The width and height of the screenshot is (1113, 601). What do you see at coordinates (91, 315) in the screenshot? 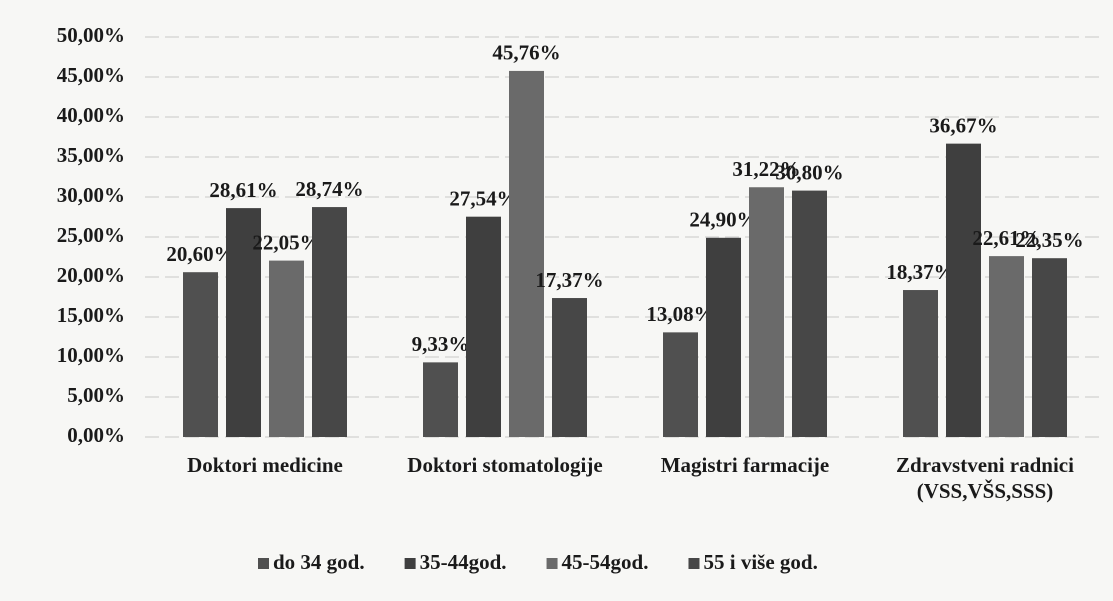
I see `y-tick-label: 15,00%` at bounding box center [91, 315].